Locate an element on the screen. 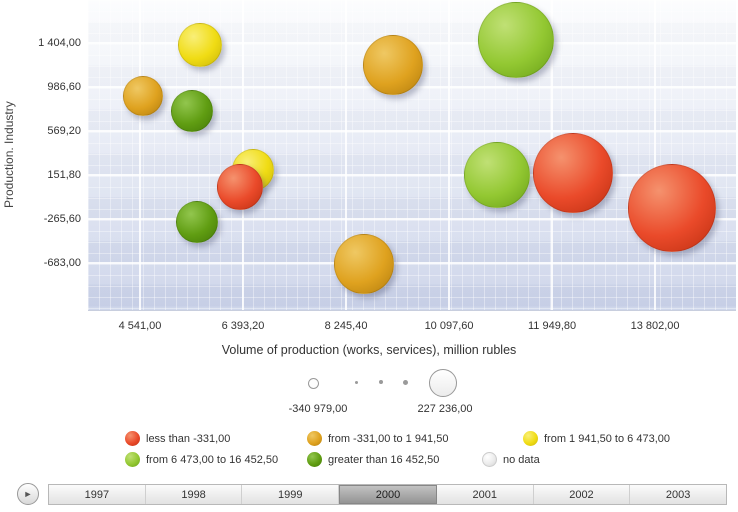  play-icon: ► is located at coordinates (28, 494).